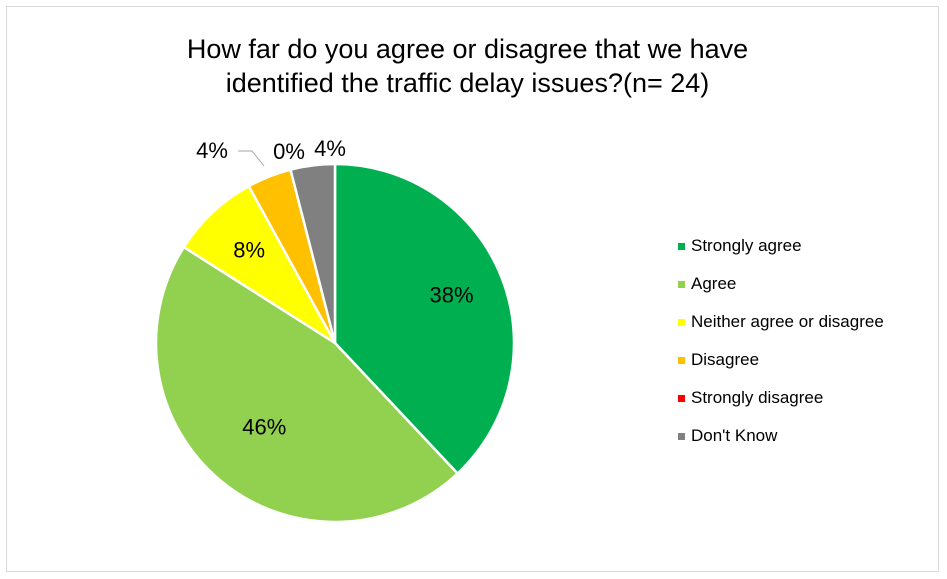 The image size is (947, 579). I want to click on legend-item-neither-agree-or-disagree: Neither agree or disagree, so click(781, 322).